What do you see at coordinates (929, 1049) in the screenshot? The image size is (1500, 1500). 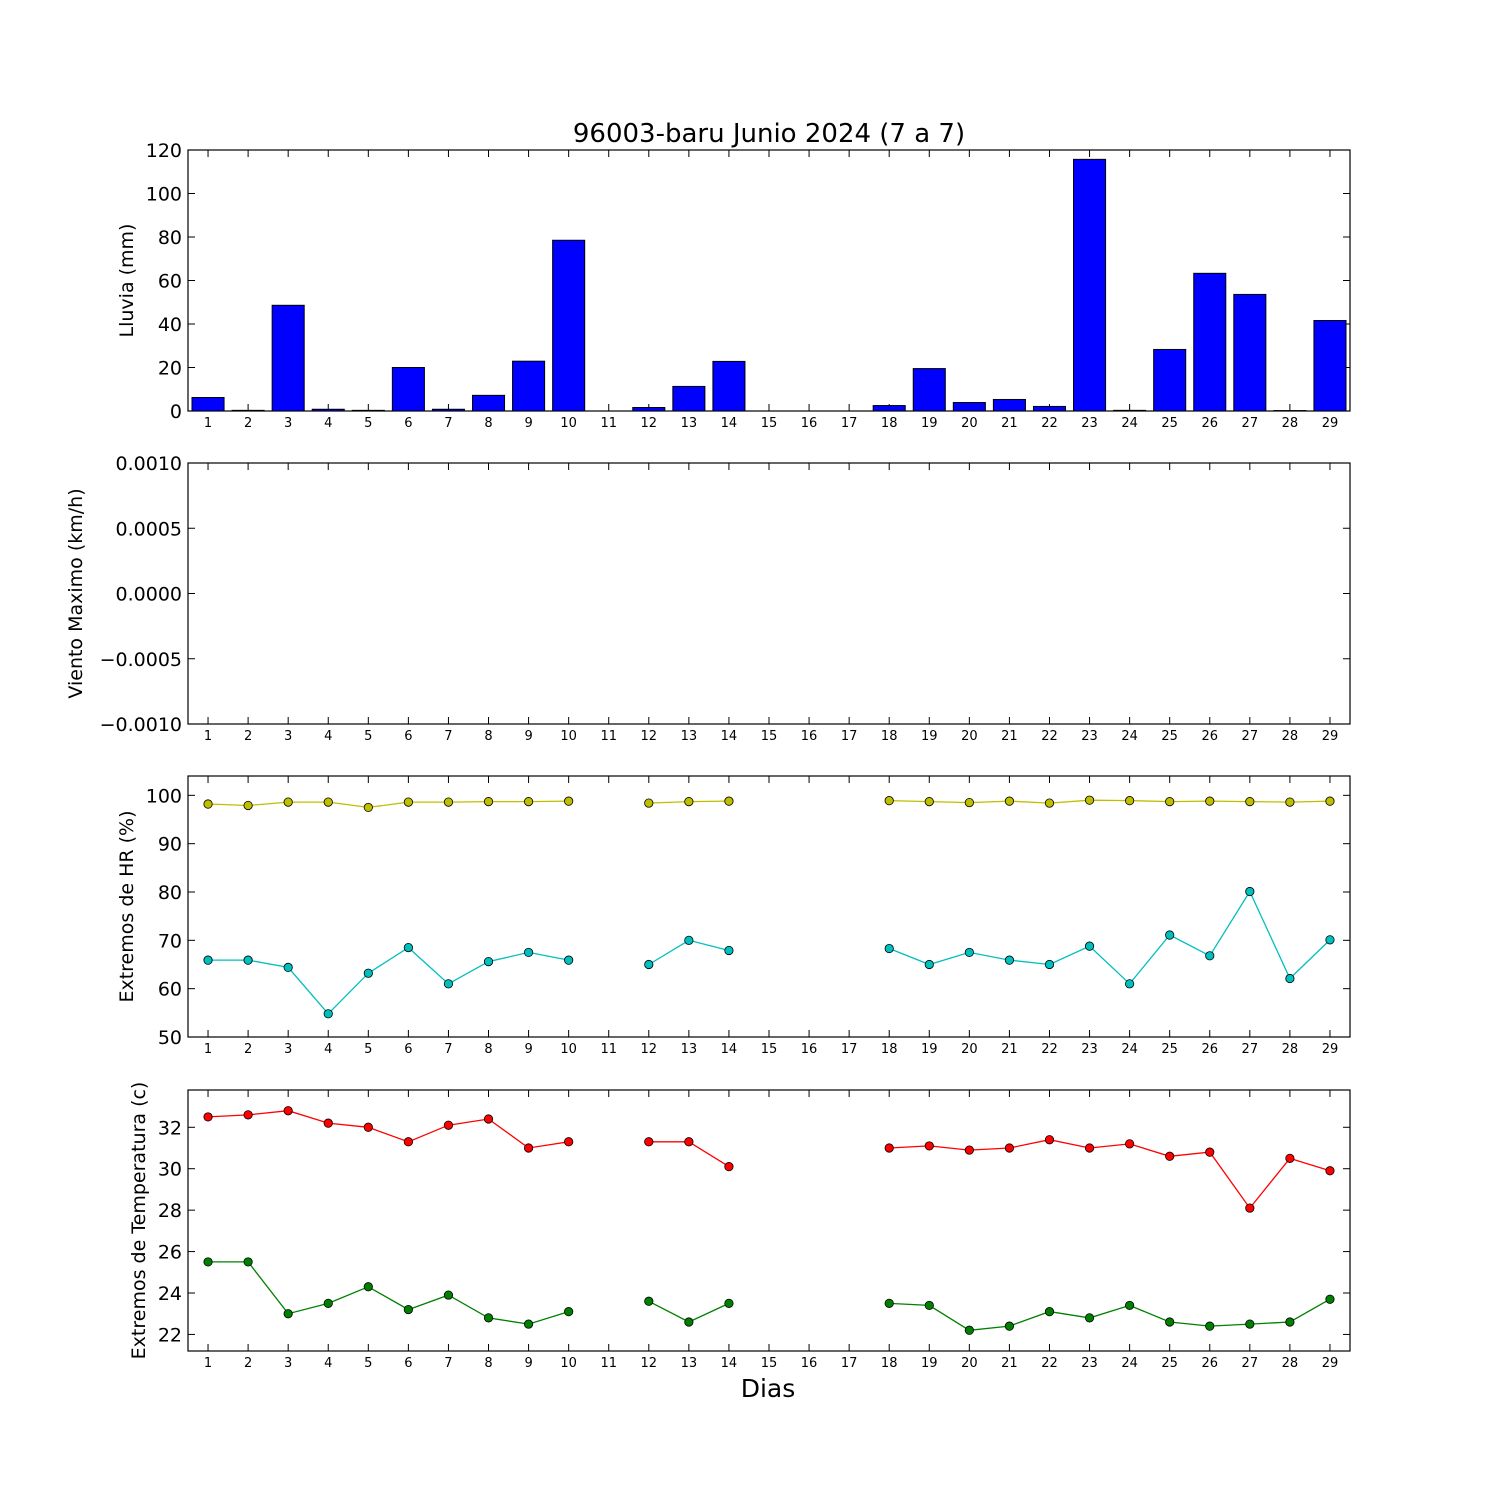 I see `x-tick-label: 19` at bounding box center [929, 1049].